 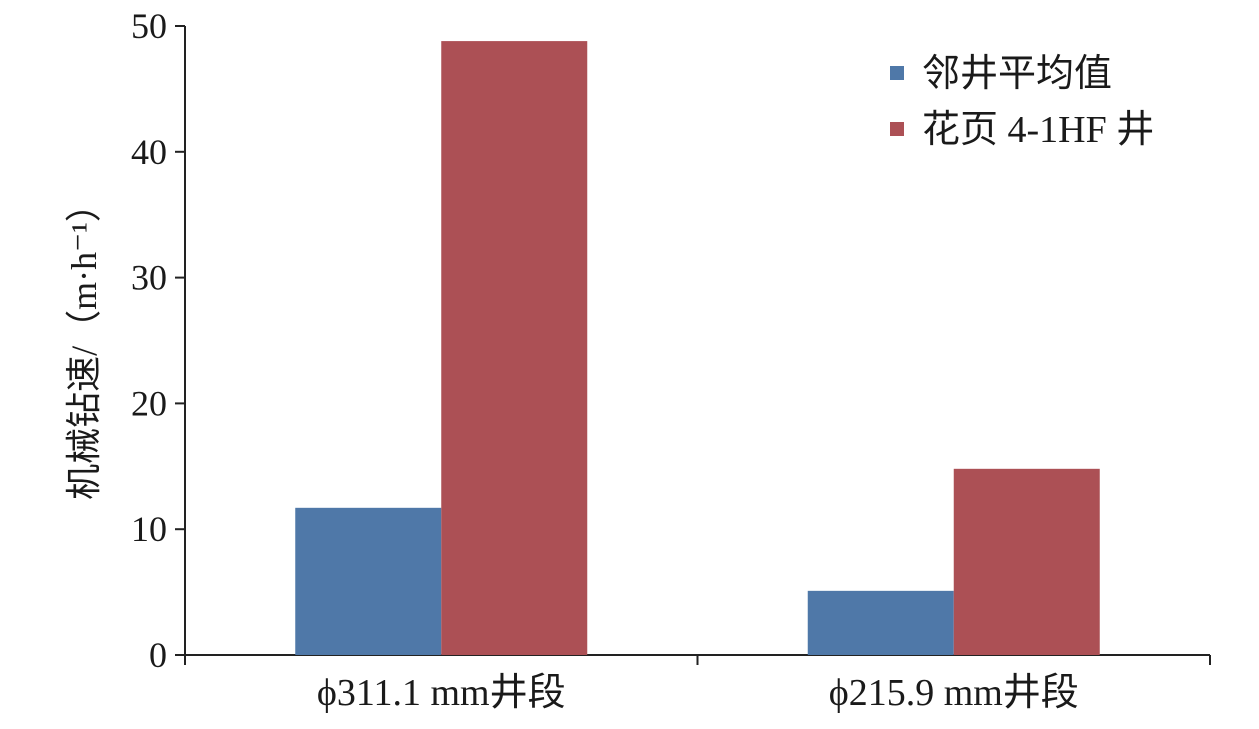 What do you see at coordinates (158, 655) in the screenshot?
I see `y-tick-label: 0` at bounding box center [158, 655].